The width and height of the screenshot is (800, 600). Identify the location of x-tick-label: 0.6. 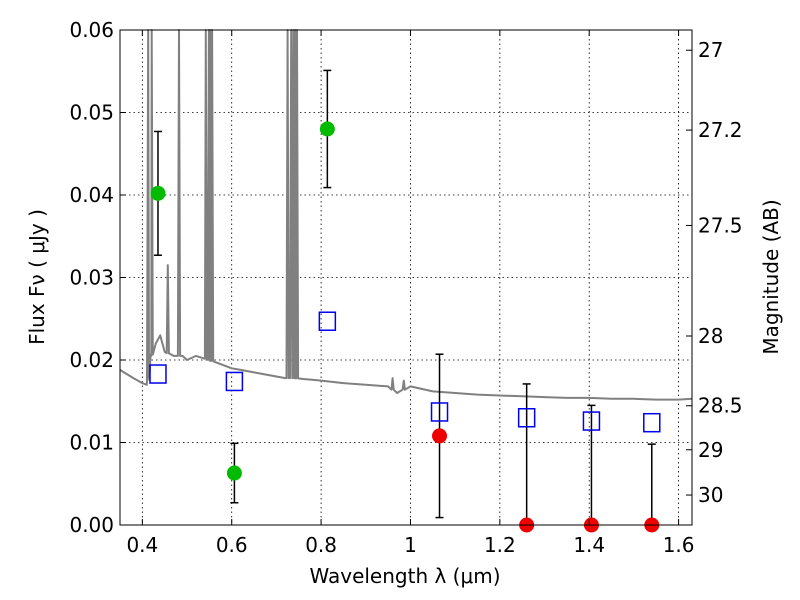
(232, 545).